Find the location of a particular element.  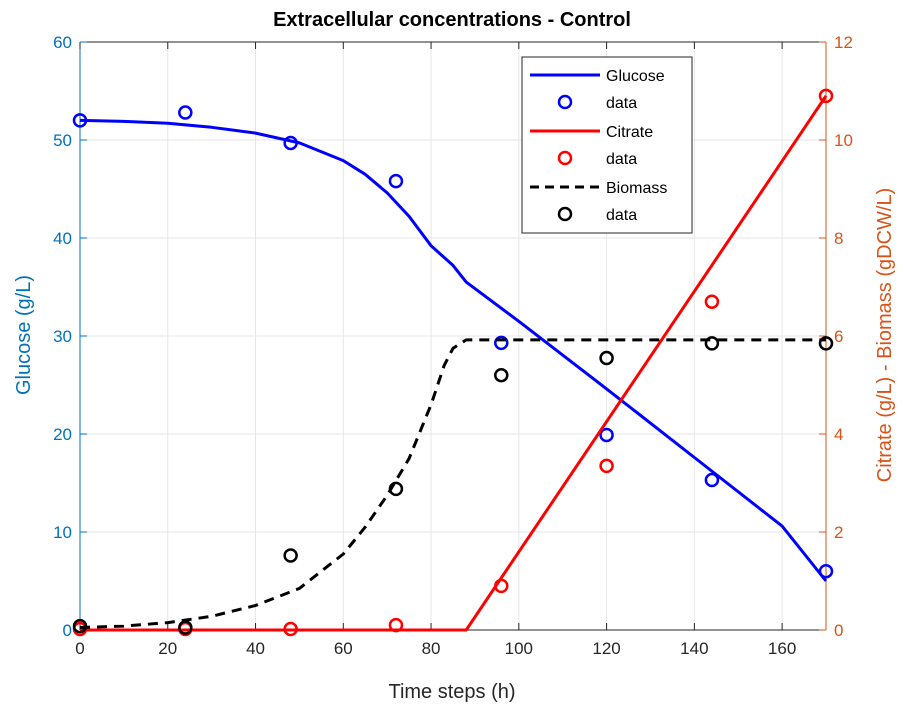

x-tick-label: 20 is located at coordinates (167, 648).